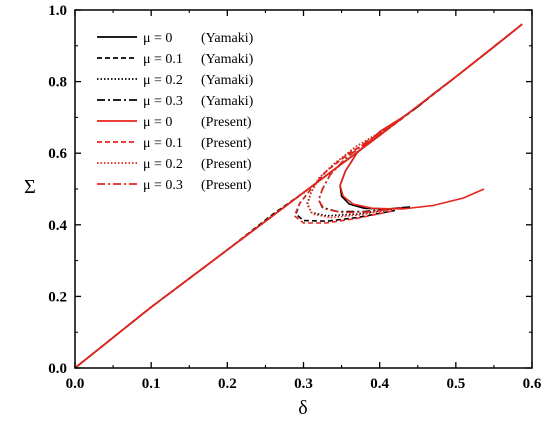 The image size is (550, 423). What do you see at coordinates (151, 384) in the screenshot?
I see `x-tick-label: 0.1` at bounding box center [151, 384].